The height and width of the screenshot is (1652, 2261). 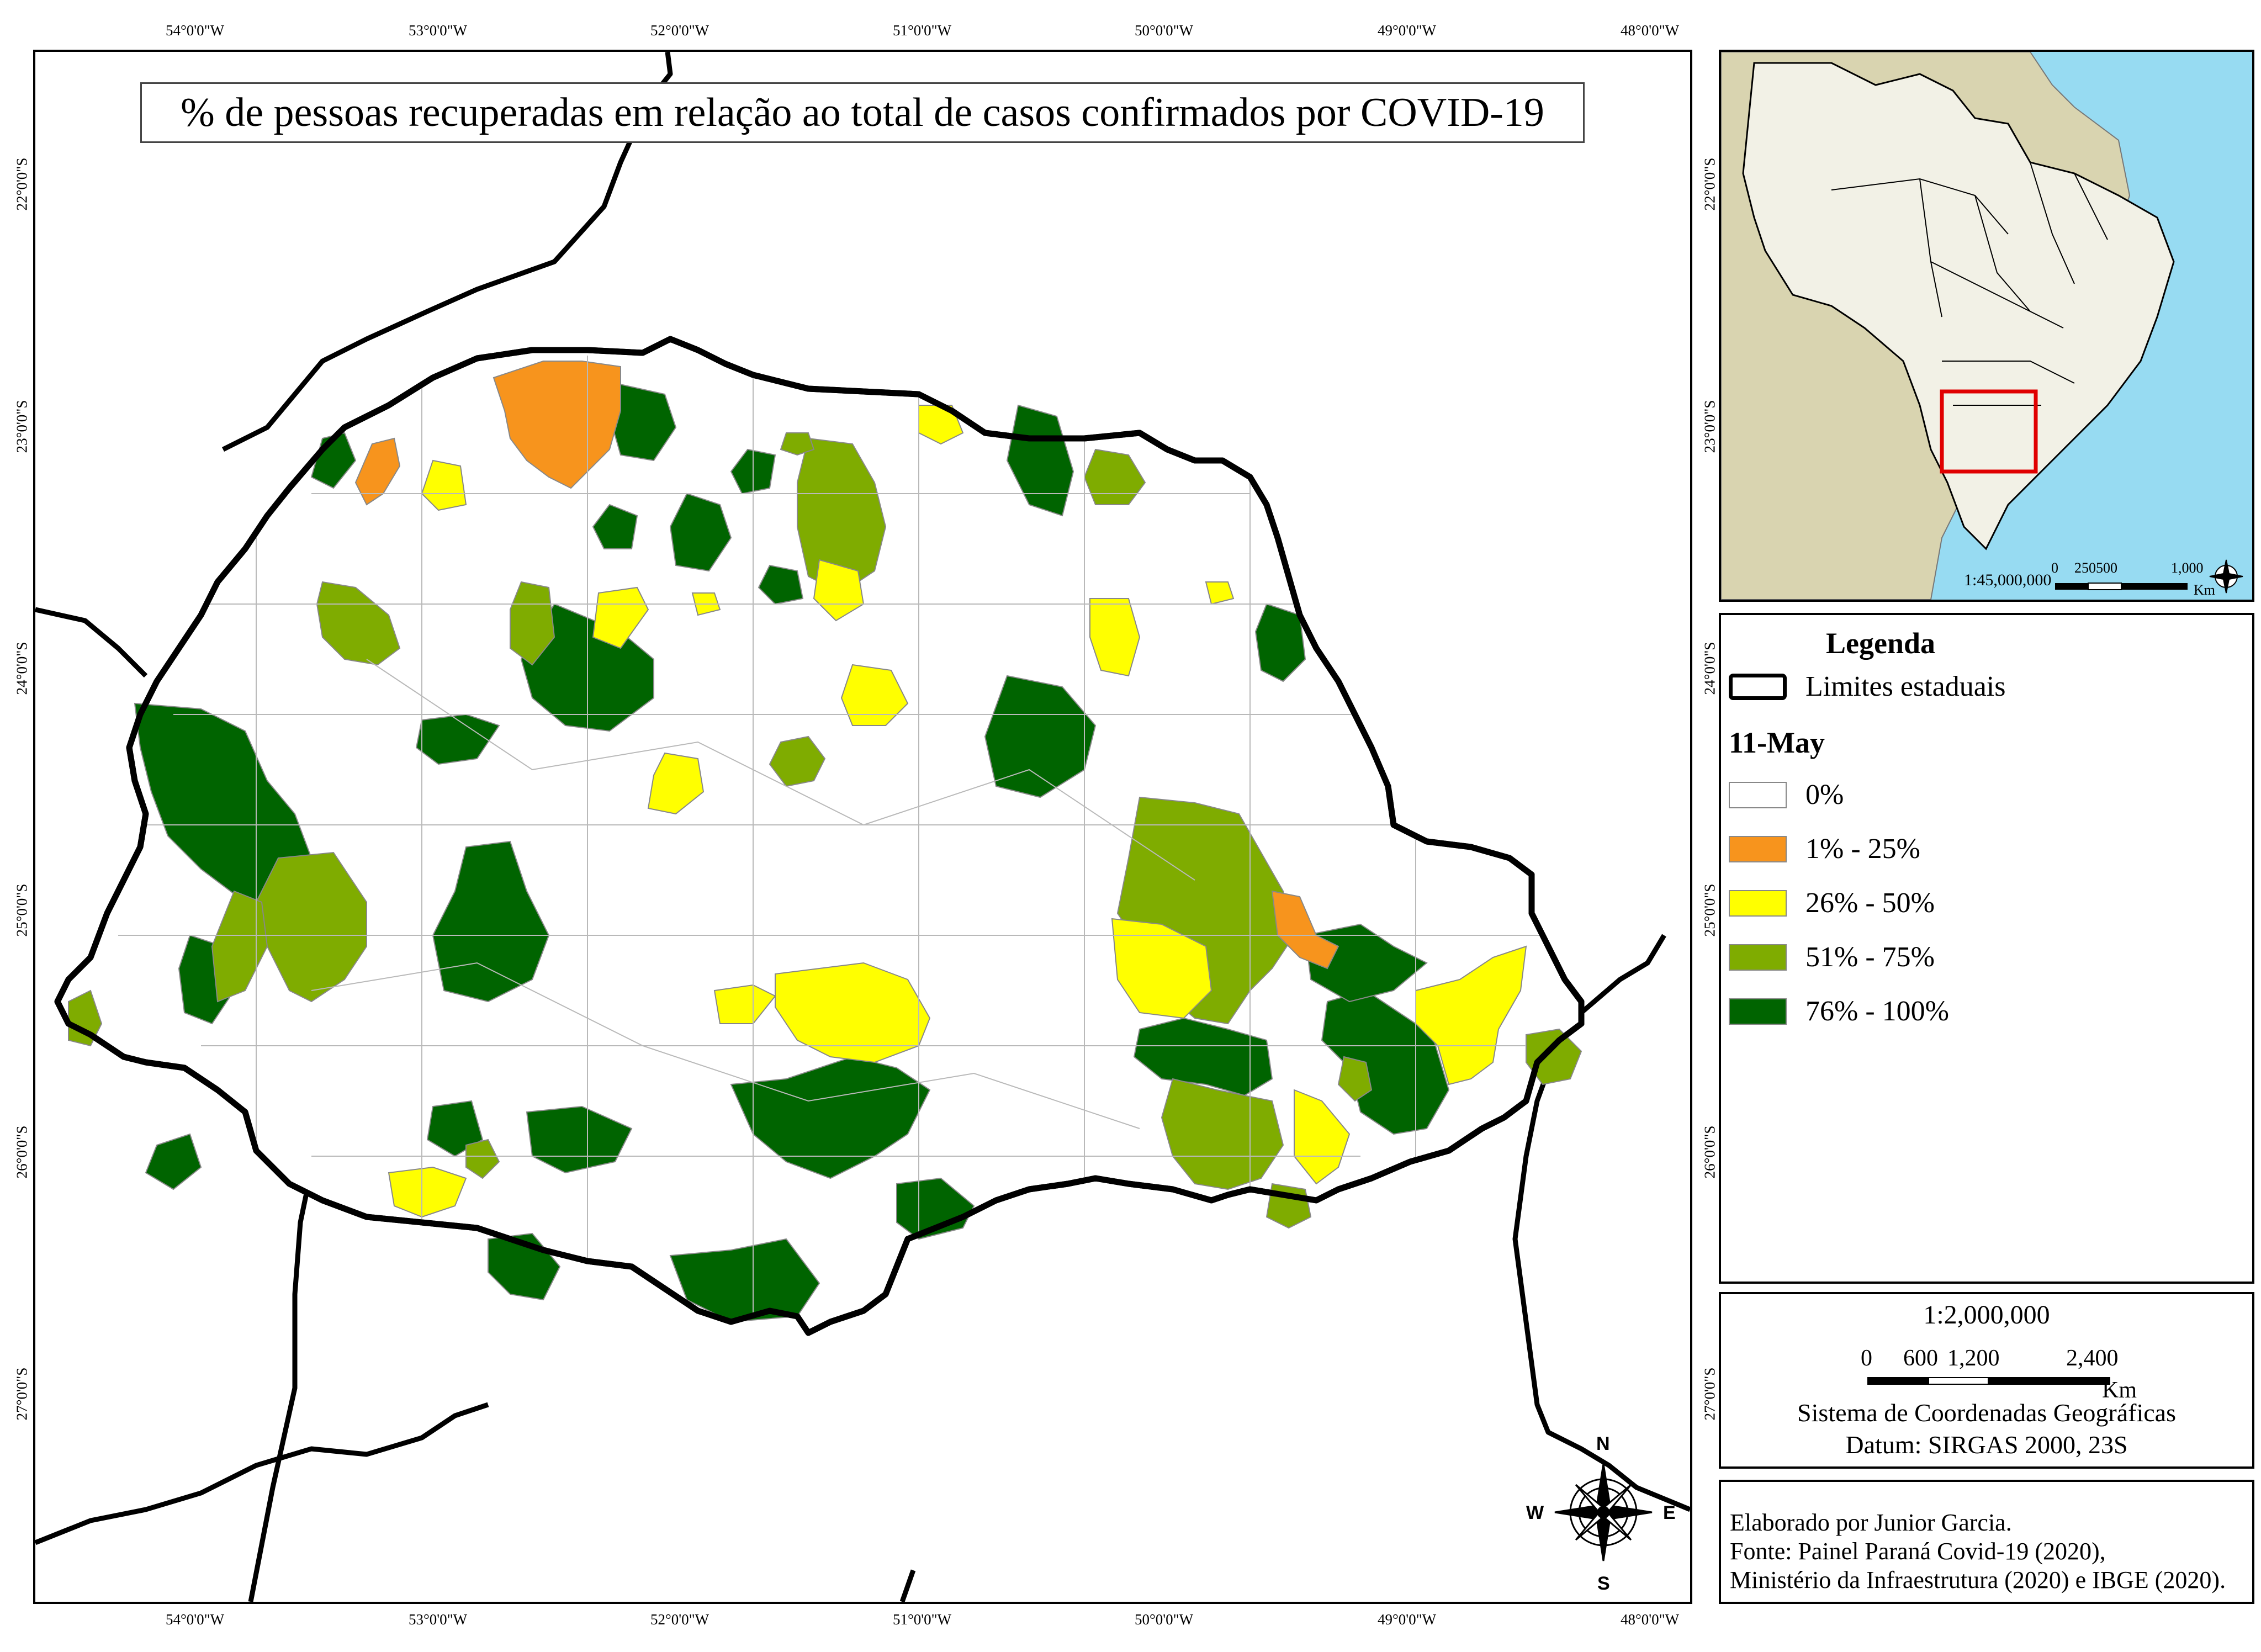 What do you see at coordinates (1866, 1358) in the screenshot?
I see `scale-label-0: 0` at bounding box center [1866, 1358].